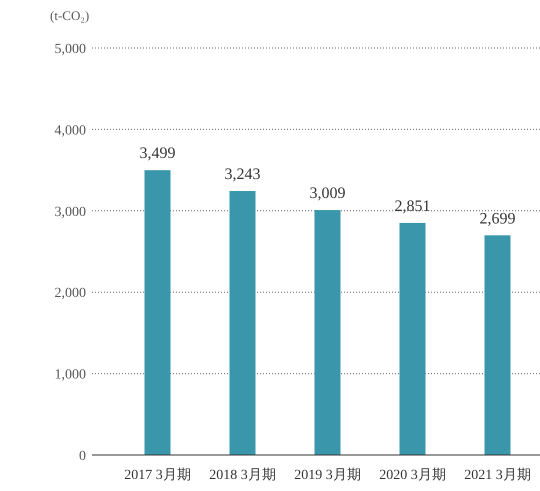  Describe the element at coordinates (412, 475) in the screenshot. I see `x-tick-label: 2020 3月期` at that location.